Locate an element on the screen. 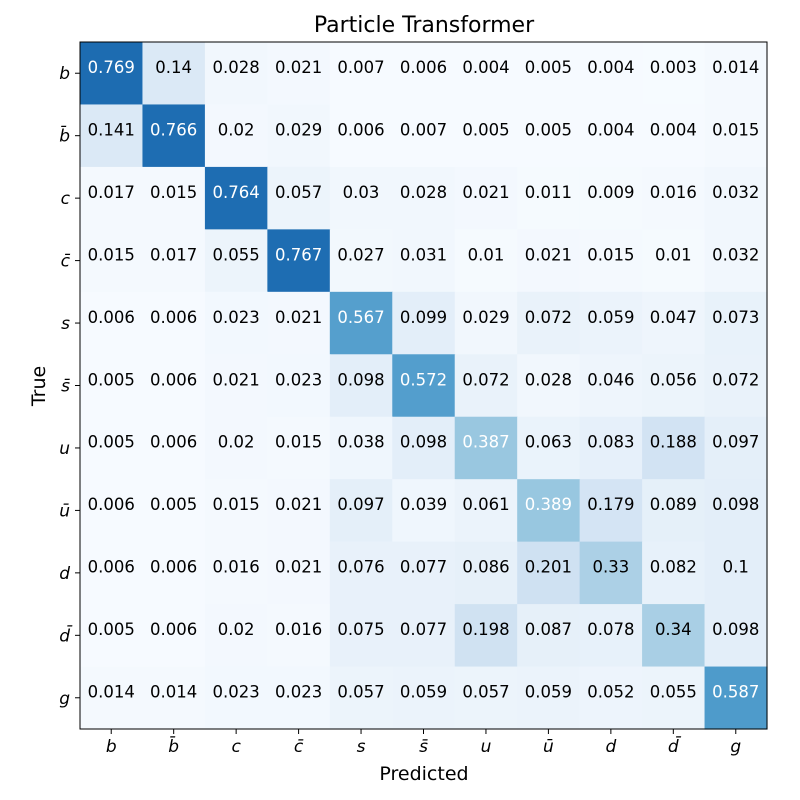 Image resolution: width=800 pixels, height=800 pixels. cell-value-label: 0.089 is located at coordinates (673, 504).